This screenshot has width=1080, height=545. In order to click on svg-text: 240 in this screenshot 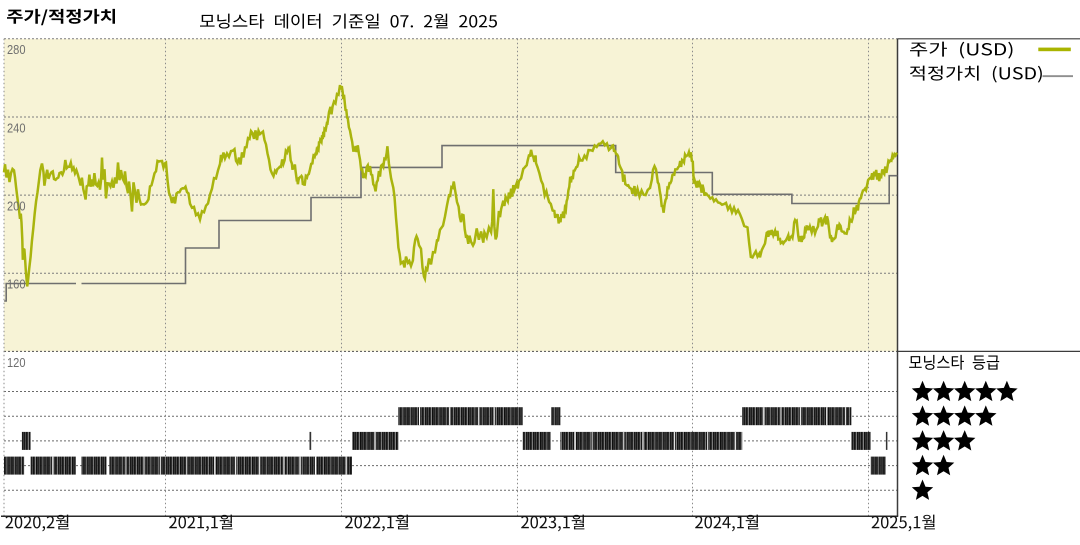, I will do `click(16, 128)`.